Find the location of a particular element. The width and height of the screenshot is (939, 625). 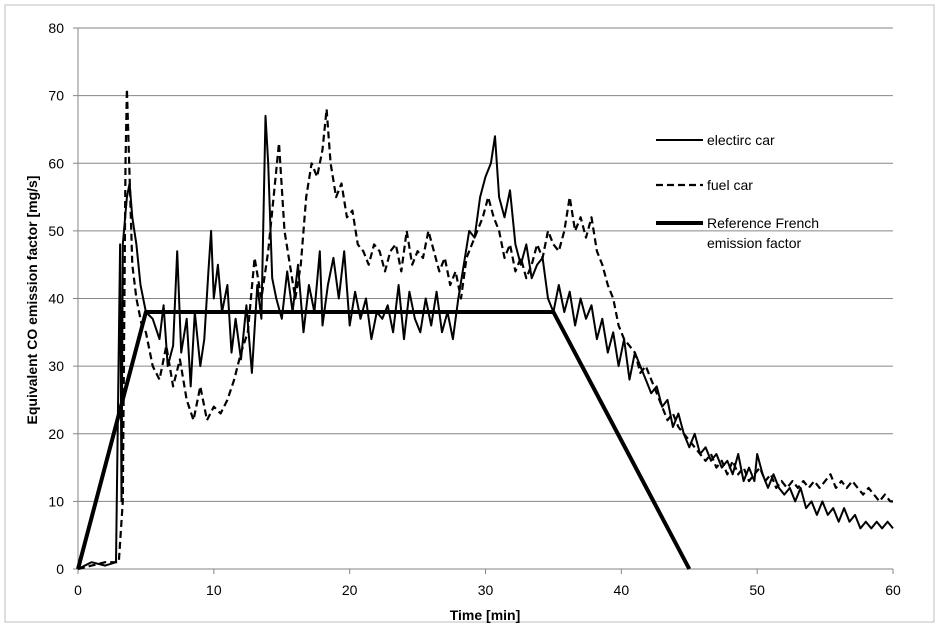

y-tick-label-70: 70 is located at coordinates (56, 96).